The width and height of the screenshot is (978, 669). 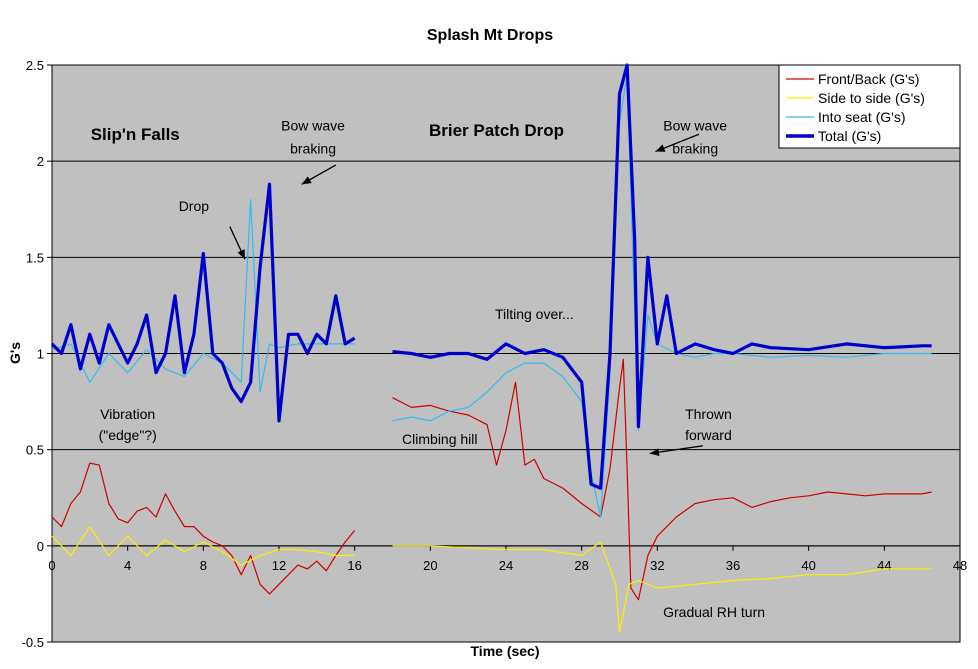 What do you see at coordinates (714, 612) in the screenshot?
I see `annotation-label: Gradual RH turn` at bounding box center [714, 612].